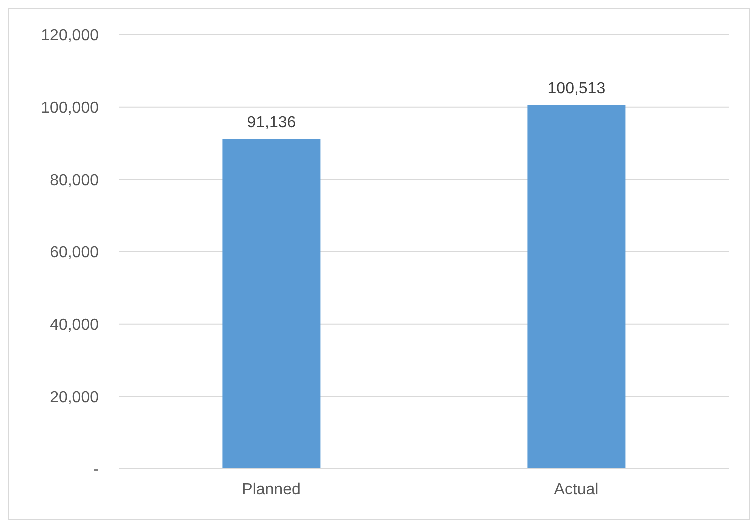  What do you see at coordinates (96, 470) in the screenshot?
I see `y-tick-label: -` at bounding box center [96, 470].